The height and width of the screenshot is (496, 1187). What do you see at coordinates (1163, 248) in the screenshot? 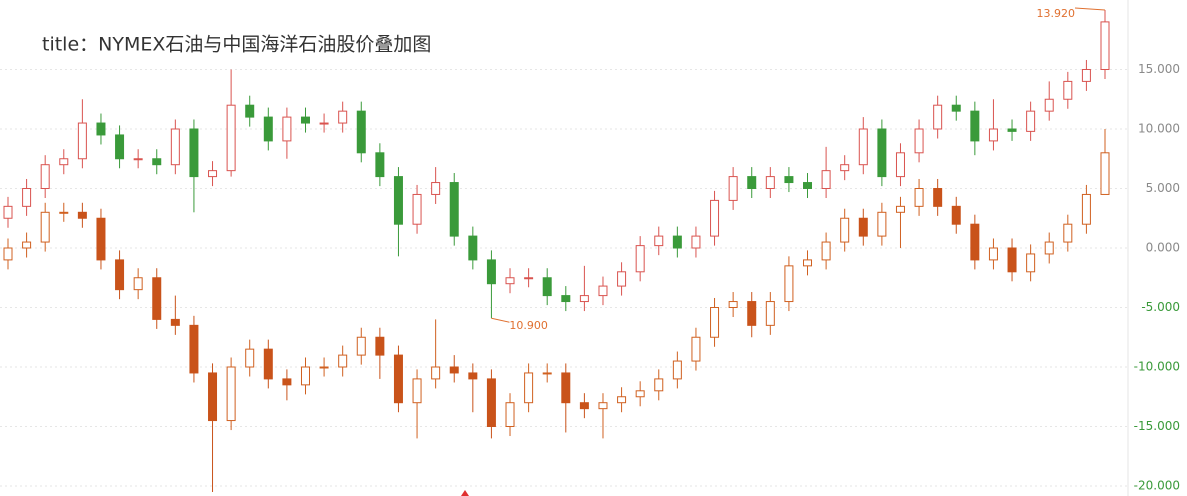
I see `y-tick-label: 0.000` at bounding box center [1163, 248].